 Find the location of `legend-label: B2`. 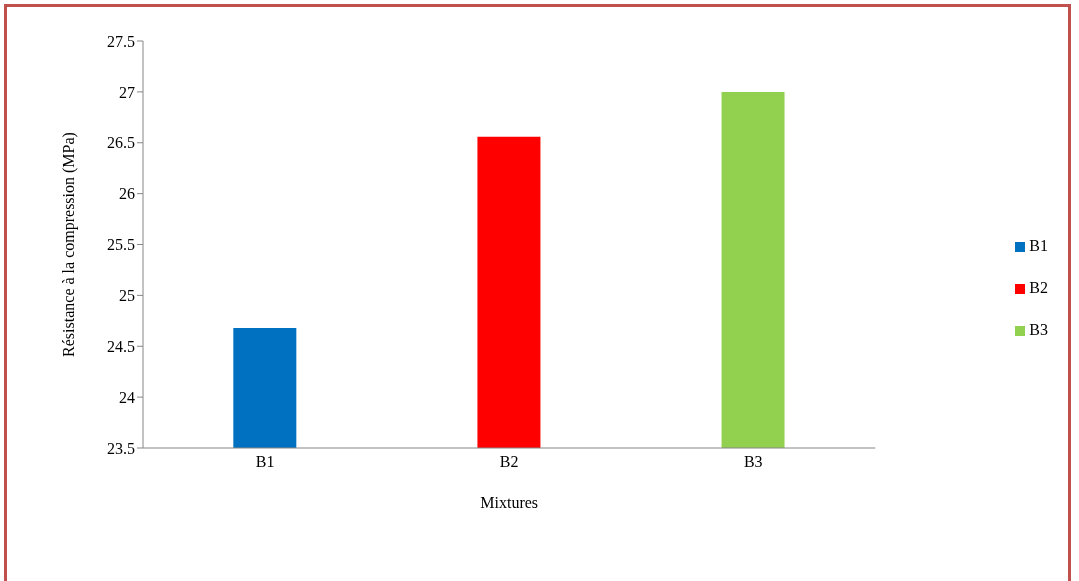

legend-label: B2 is located at coordinates (1038, 287).